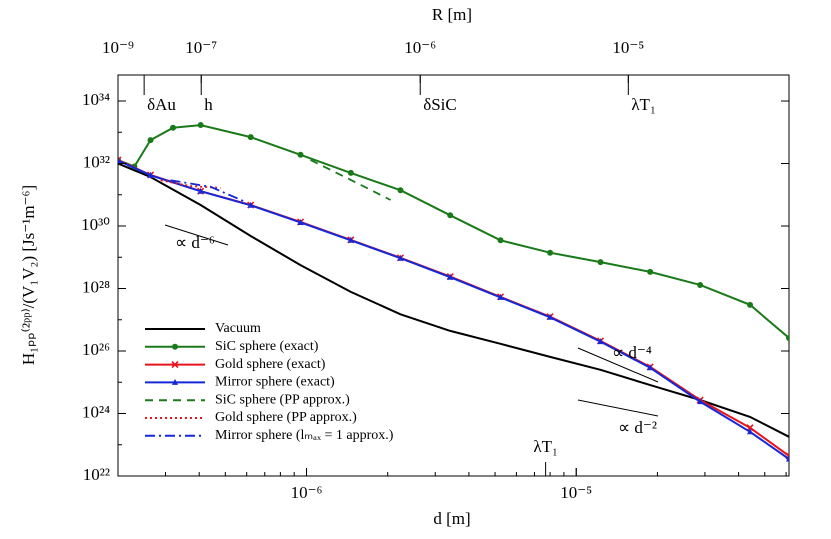  What do you see at coordinates (95, 224) in the screenshot?
I see `y-tick-label: 10³⁰` at bounding box center [95, 224].